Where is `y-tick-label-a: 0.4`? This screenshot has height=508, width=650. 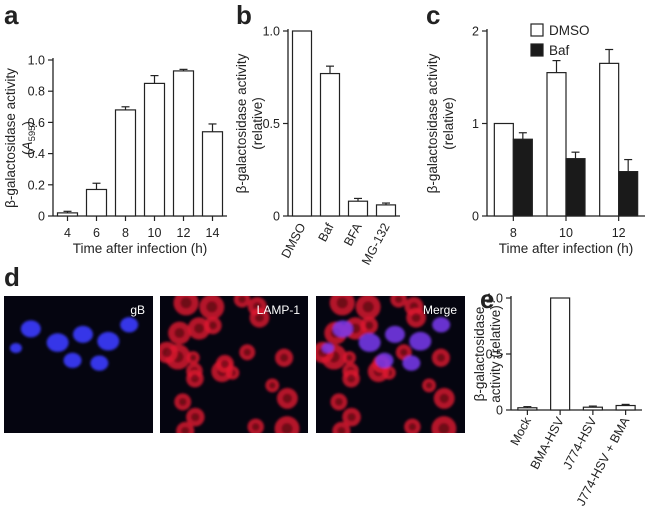 y-tick-label-a: 0.4 is located at coordinates (36, 154).